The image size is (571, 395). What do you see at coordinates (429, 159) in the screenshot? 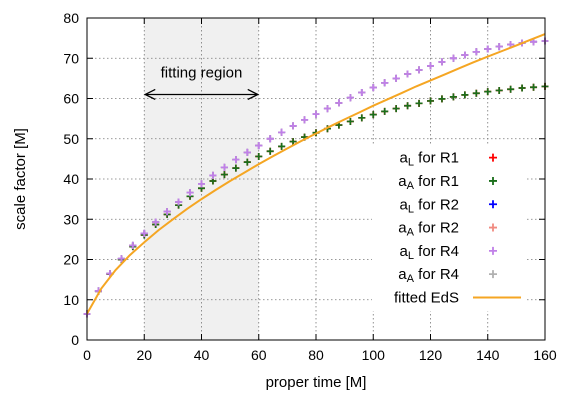
I see `legend-label: aL for R1` at bounding box center [429, 159].